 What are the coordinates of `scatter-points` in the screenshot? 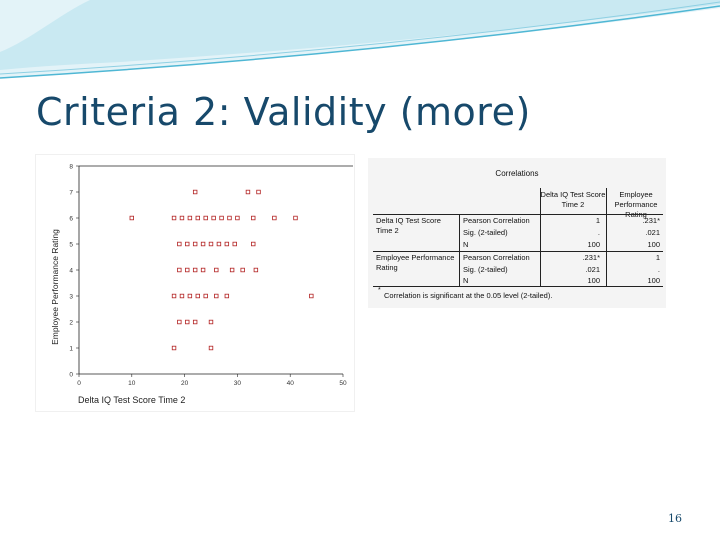 It's located at (221, 270).